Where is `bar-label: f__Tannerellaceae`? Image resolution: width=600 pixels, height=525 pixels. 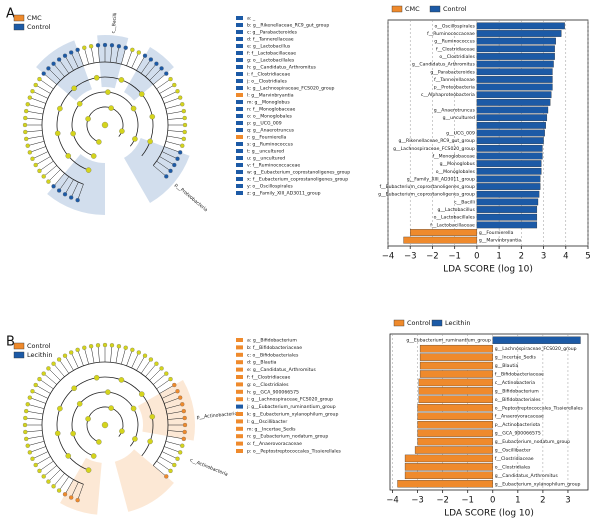
bar-label: f__Tannerellaceae is located at coordinates (454, 80).